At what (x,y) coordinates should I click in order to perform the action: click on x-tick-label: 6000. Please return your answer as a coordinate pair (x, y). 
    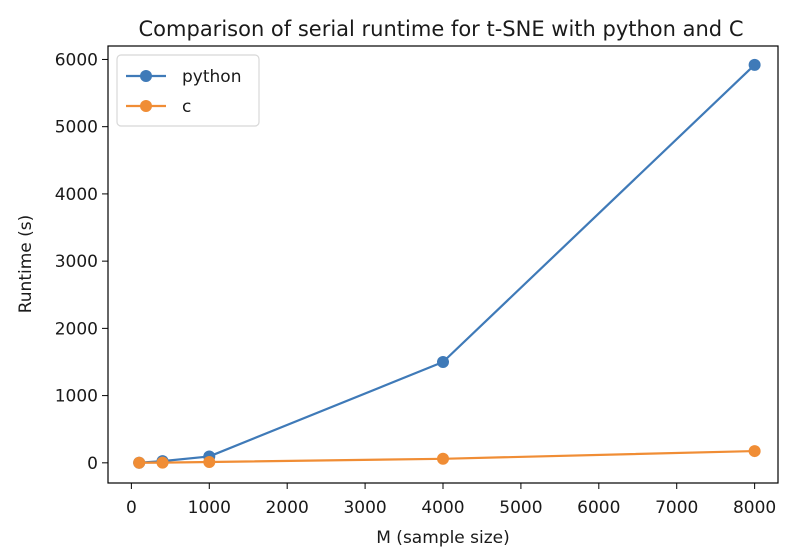
    Looking at the image, I should click on (598, 508).